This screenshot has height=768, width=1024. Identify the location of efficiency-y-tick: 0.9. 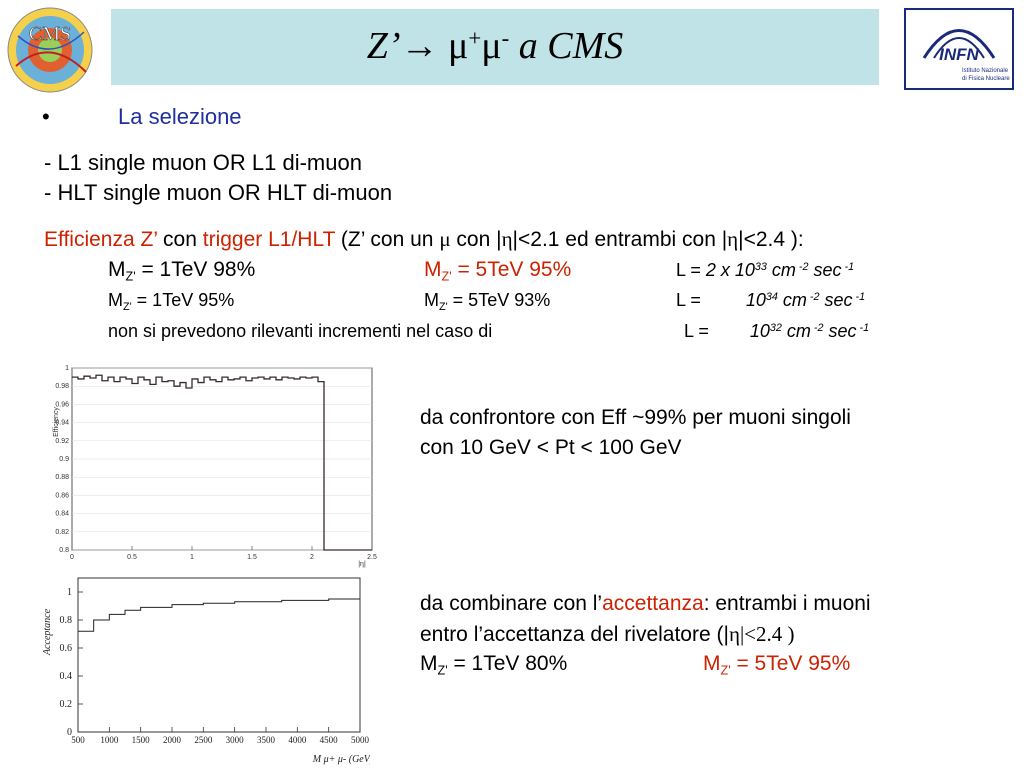
(64, 459).